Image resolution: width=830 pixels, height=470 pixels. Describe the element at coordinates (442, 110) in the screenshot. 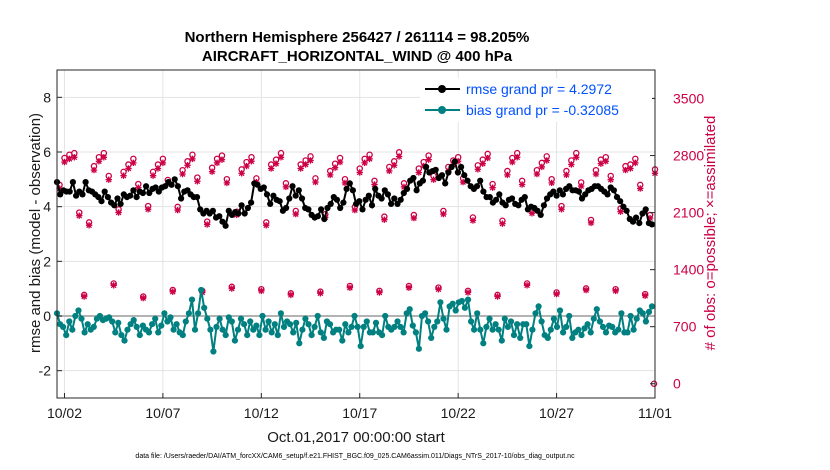

I see `legend-bias-marker` at that location.